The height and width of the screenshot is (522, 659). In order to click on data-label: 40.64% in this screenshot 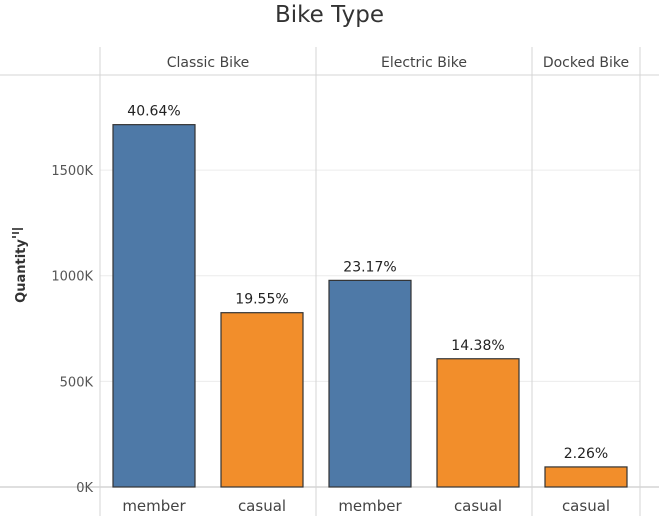, I will do `click(153, 112)`.